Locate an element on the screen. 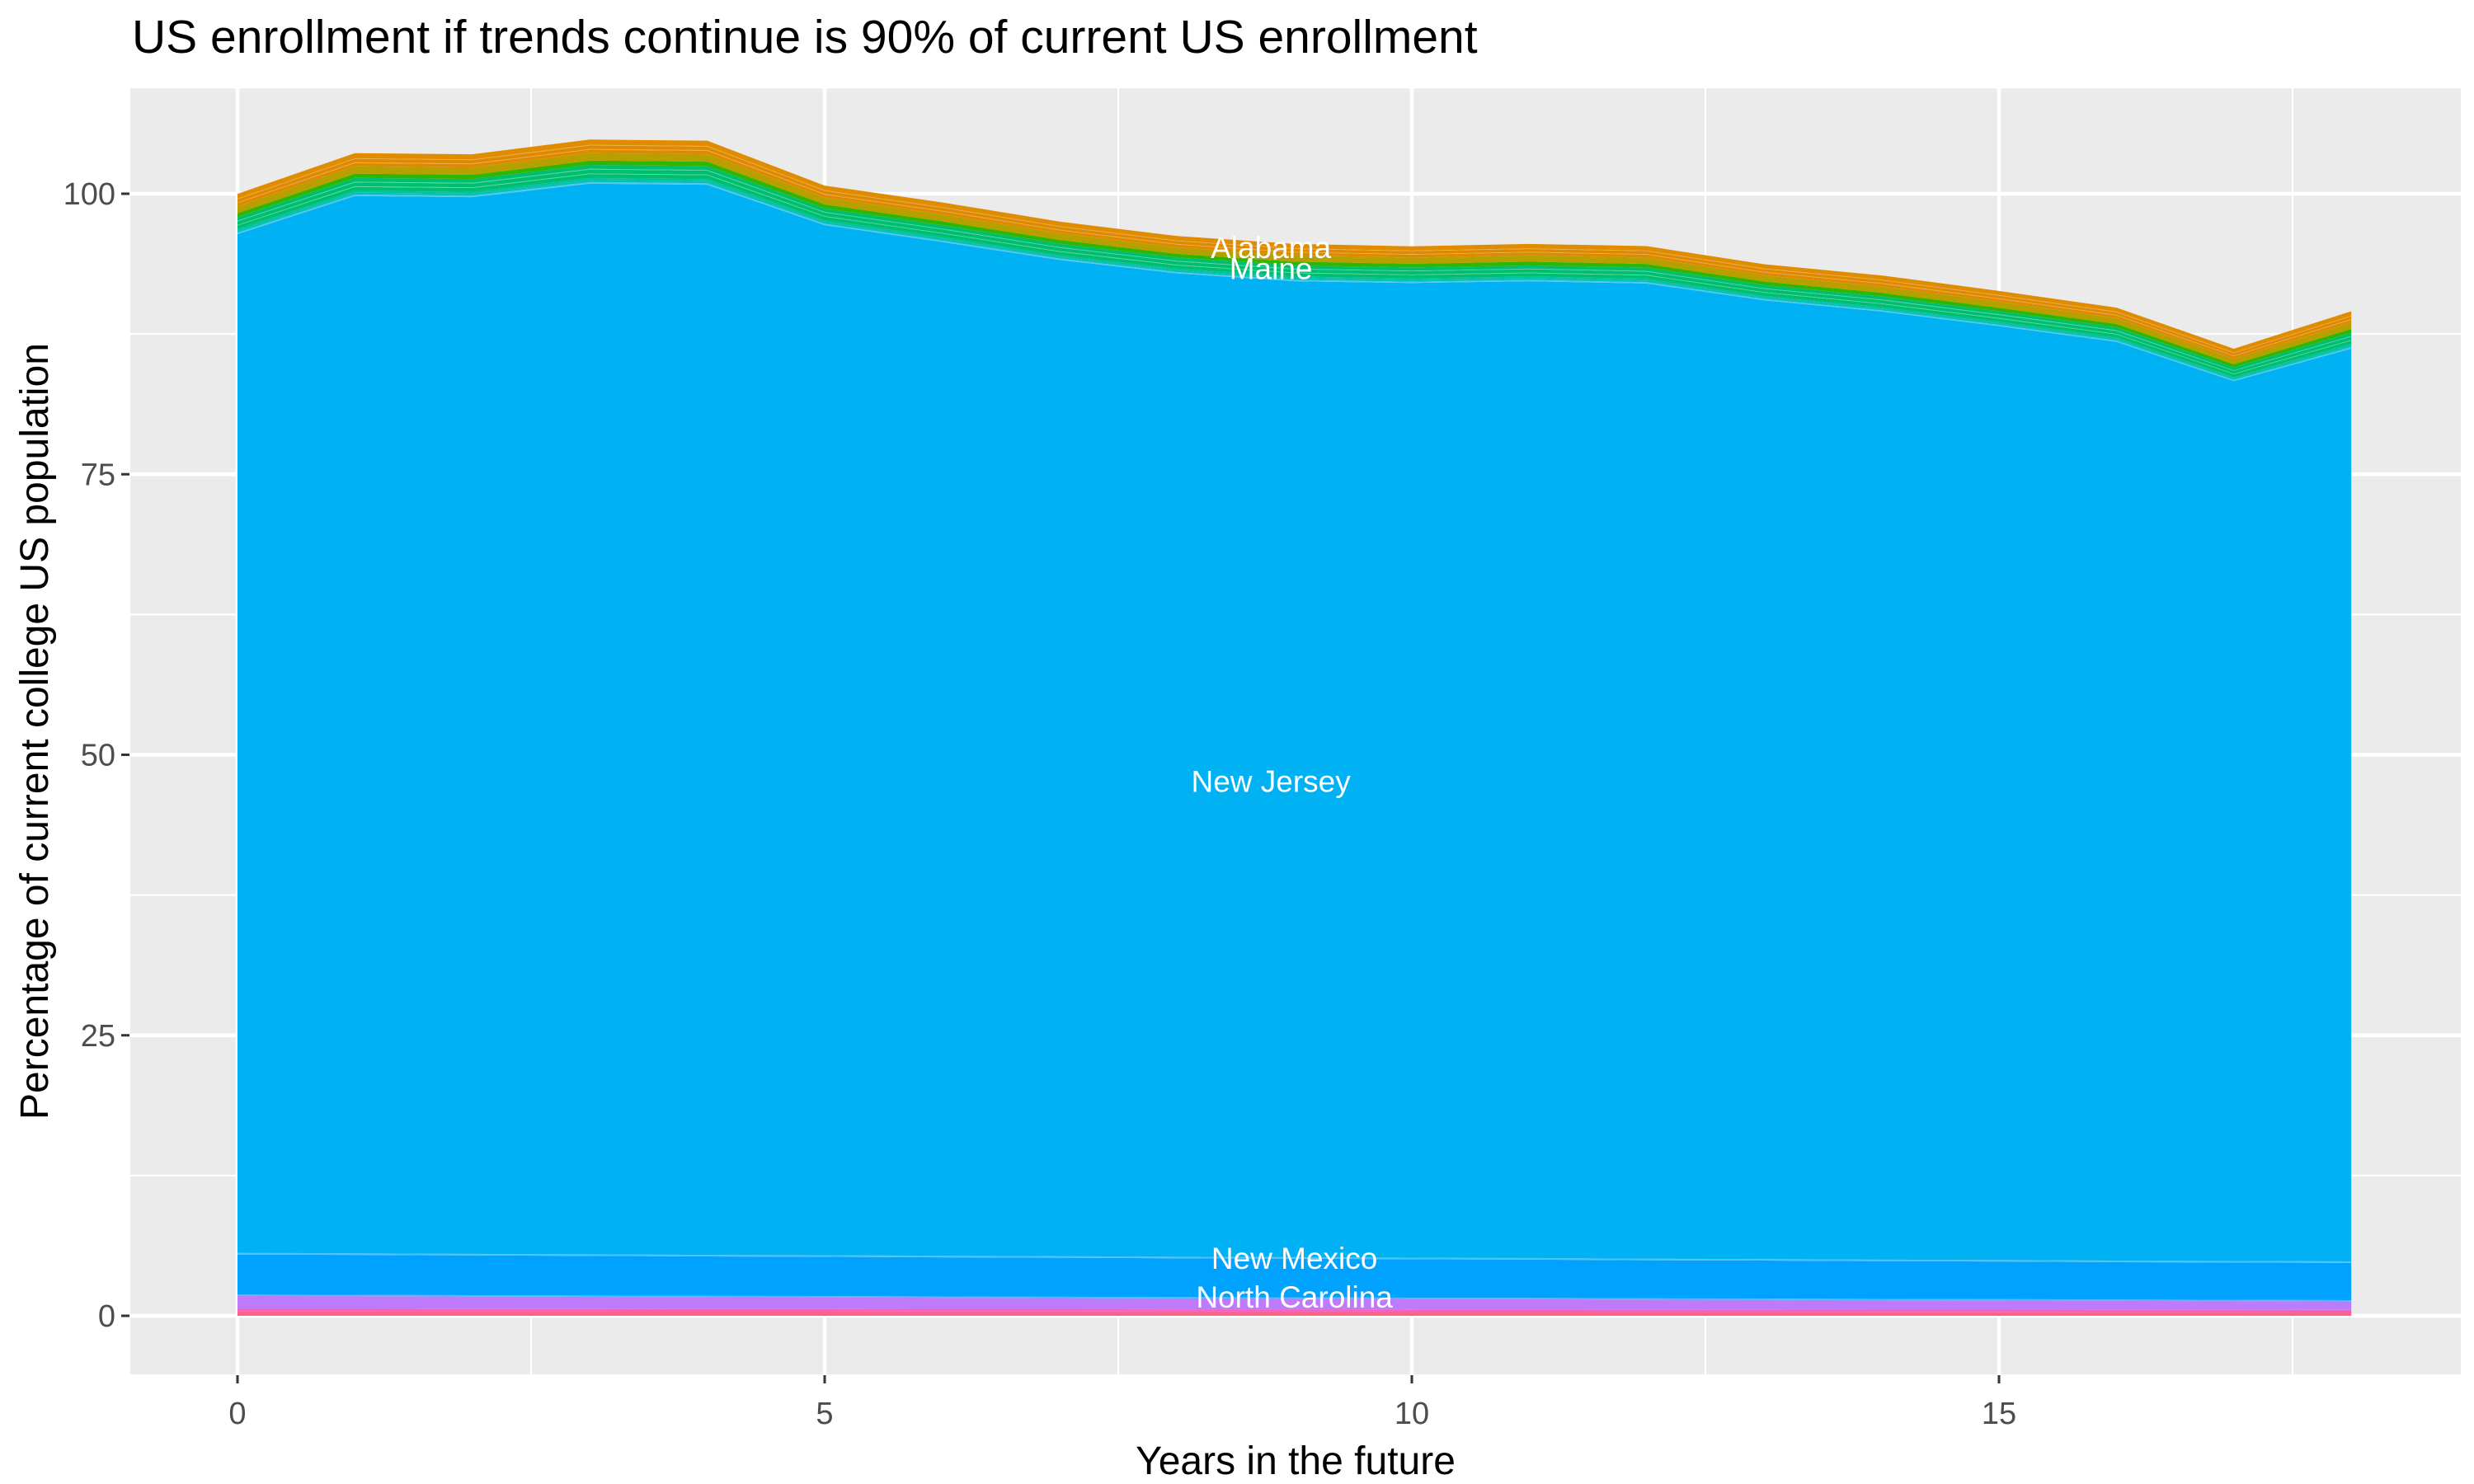 This screenshot has height=1484, width=2474. area-band-sliver-blue is located at coordinates (1295, 1257).